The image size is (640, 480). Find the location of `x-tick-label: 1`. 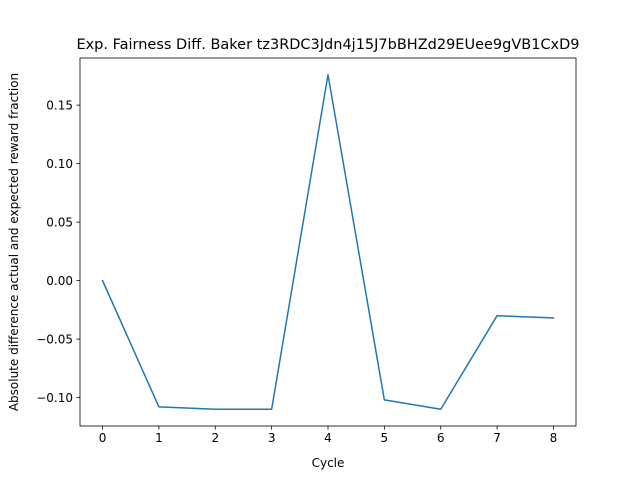

x-tick-label: 1 is located at coordinates (159, 438).